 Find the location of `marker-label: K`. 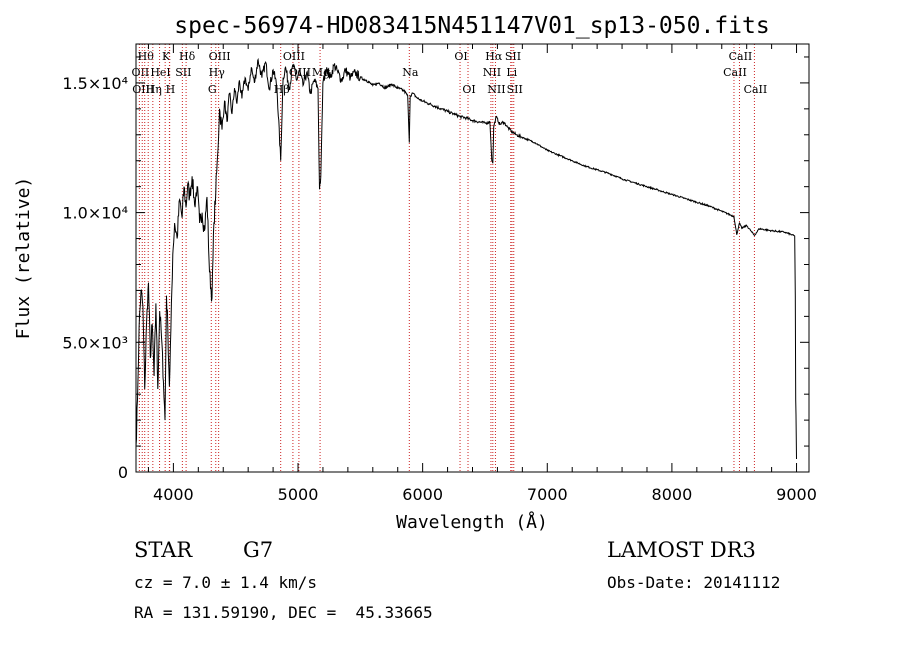

marker-label: K is located at coordinates (166, 56).